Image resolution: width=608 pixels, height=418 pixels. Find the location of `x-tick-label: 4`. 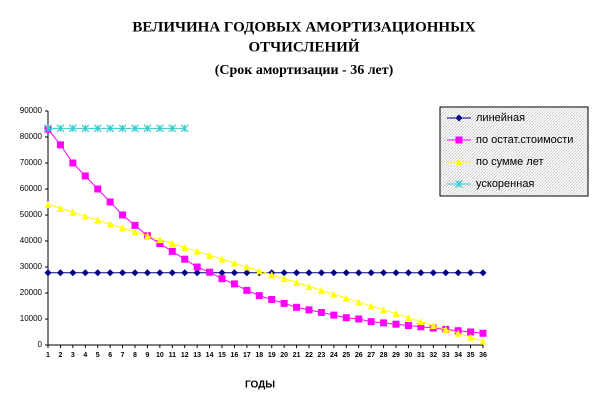

x-tick-label: 4 is located at coordinates (85, 355).